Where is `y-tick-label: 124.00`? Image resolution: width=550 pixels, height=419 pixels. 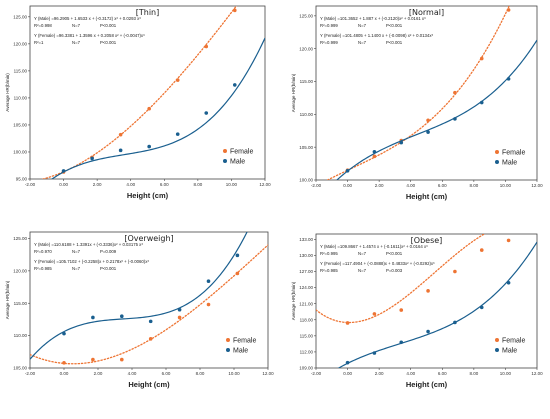 y-tick-label: 124.00 is located at coordinates (306, 287).